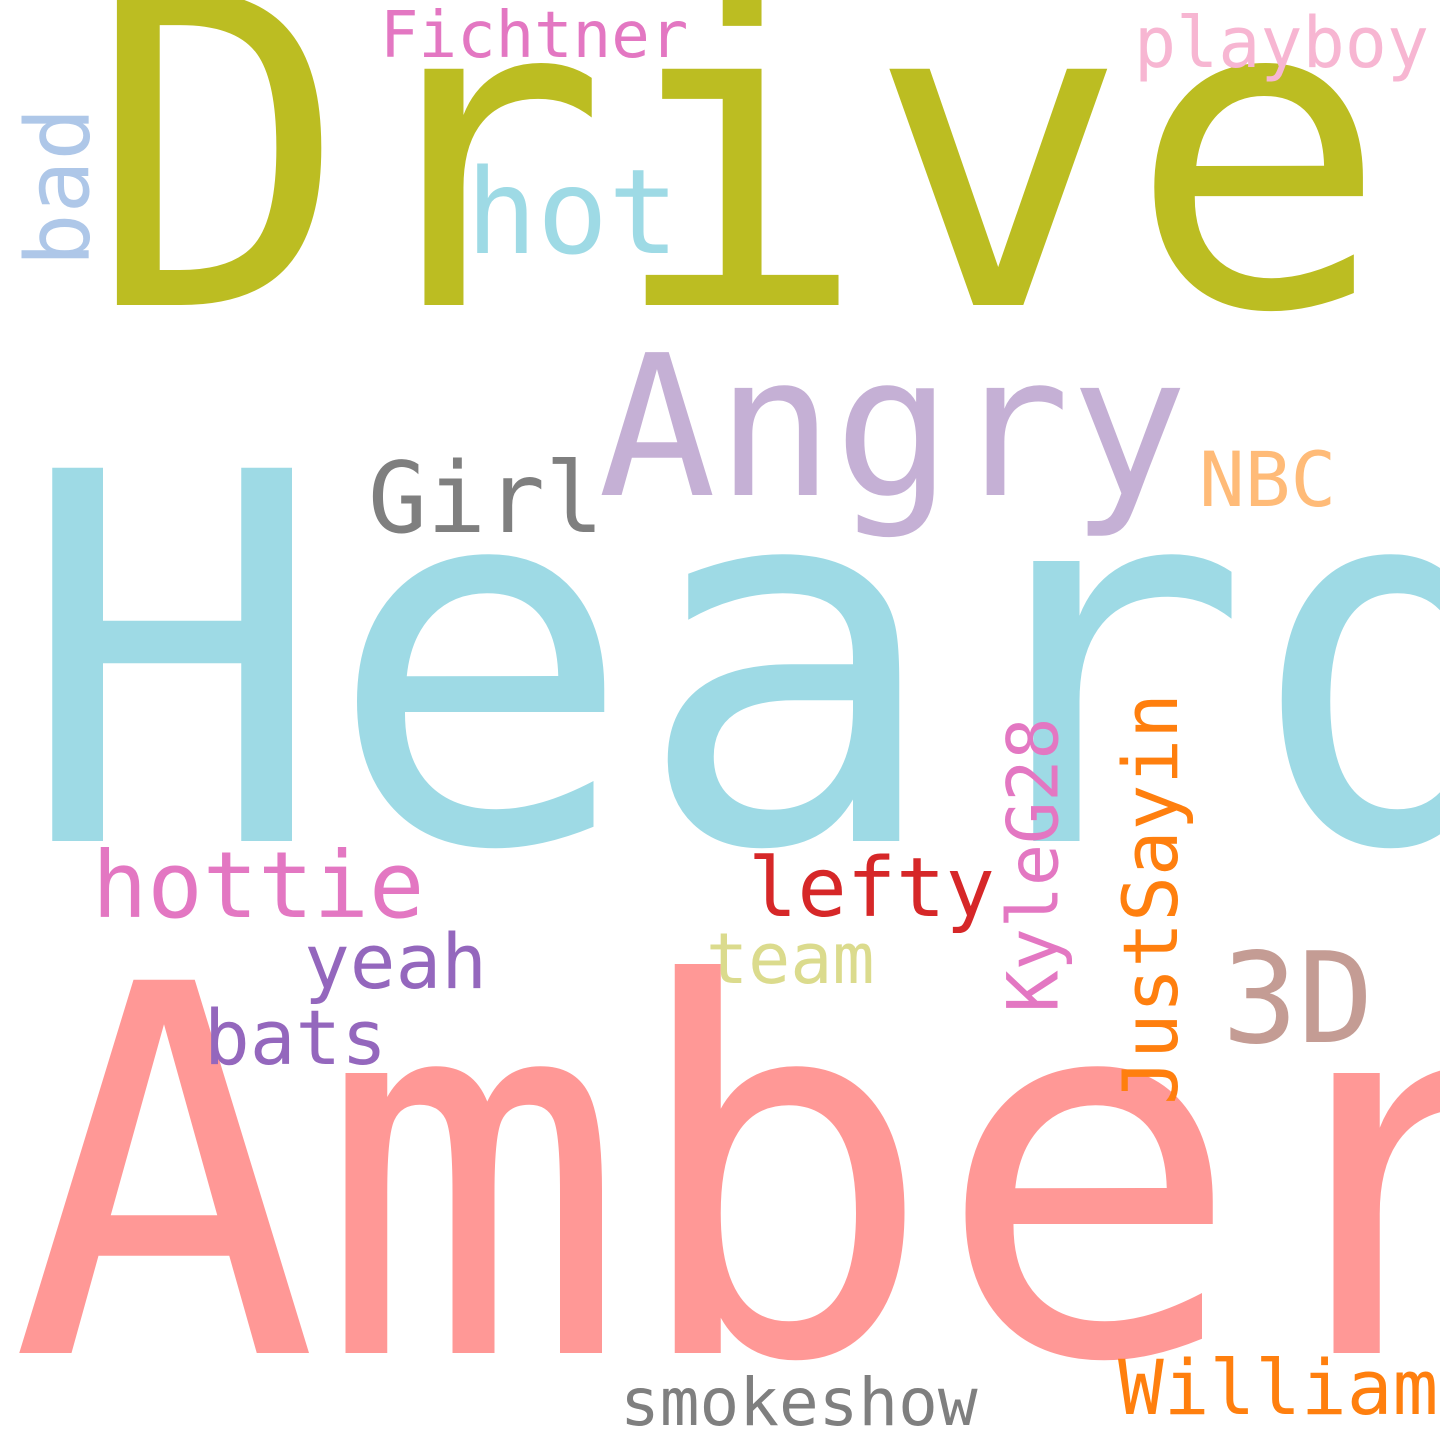 The image size is (1440, 1440). What do you see at coordinates (1033, 865) in the screenshot?
I see `word-kyleg28: KyleG28` at bounding box center [1033, 865].